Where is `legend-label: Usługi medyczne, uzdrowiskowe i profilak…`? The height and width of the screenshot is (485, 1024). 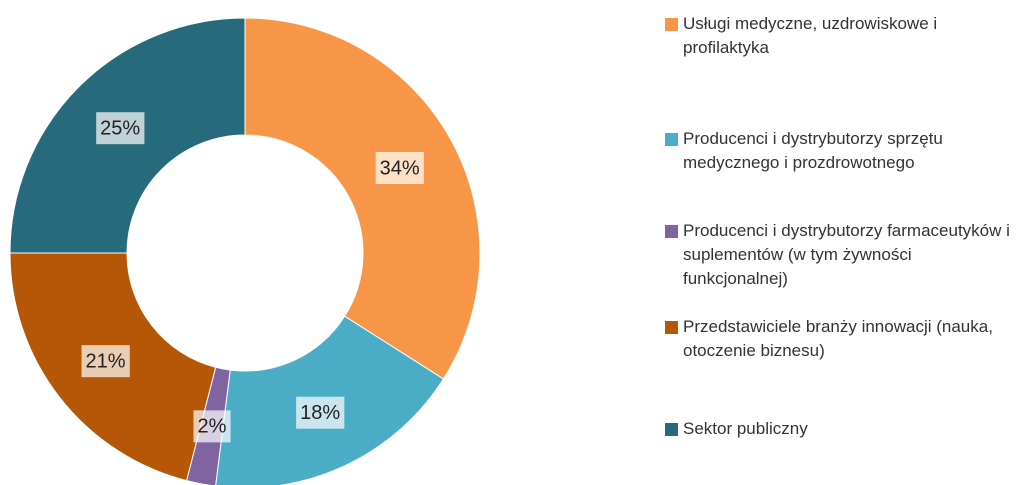 legend-label: Usługi medyczne, uzdrowiskowe i profilak… is located at coordinates (810, 35).